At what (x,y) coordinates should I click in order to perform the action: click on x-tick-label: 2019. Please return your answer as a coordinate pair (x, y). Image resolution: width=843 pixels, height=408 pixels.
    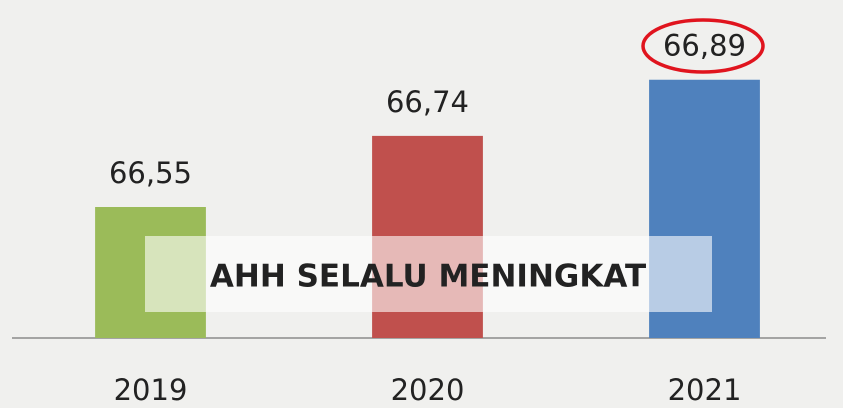
    Looking at the image, I should click on (151, 390).